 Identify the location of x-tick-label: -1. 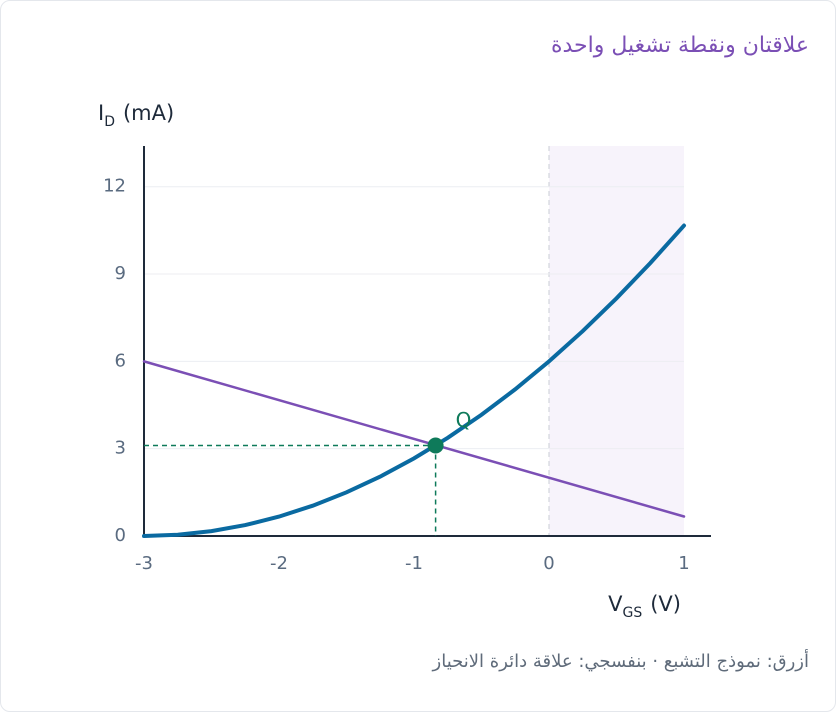
(414, 563).